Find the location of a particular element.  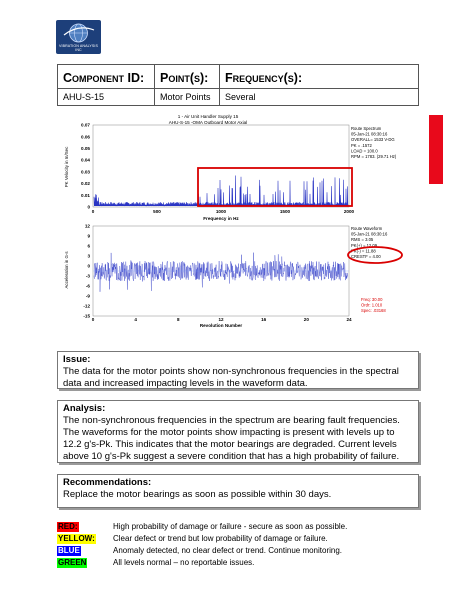

crest-factor-highlight is located at coordinates (375, 255).